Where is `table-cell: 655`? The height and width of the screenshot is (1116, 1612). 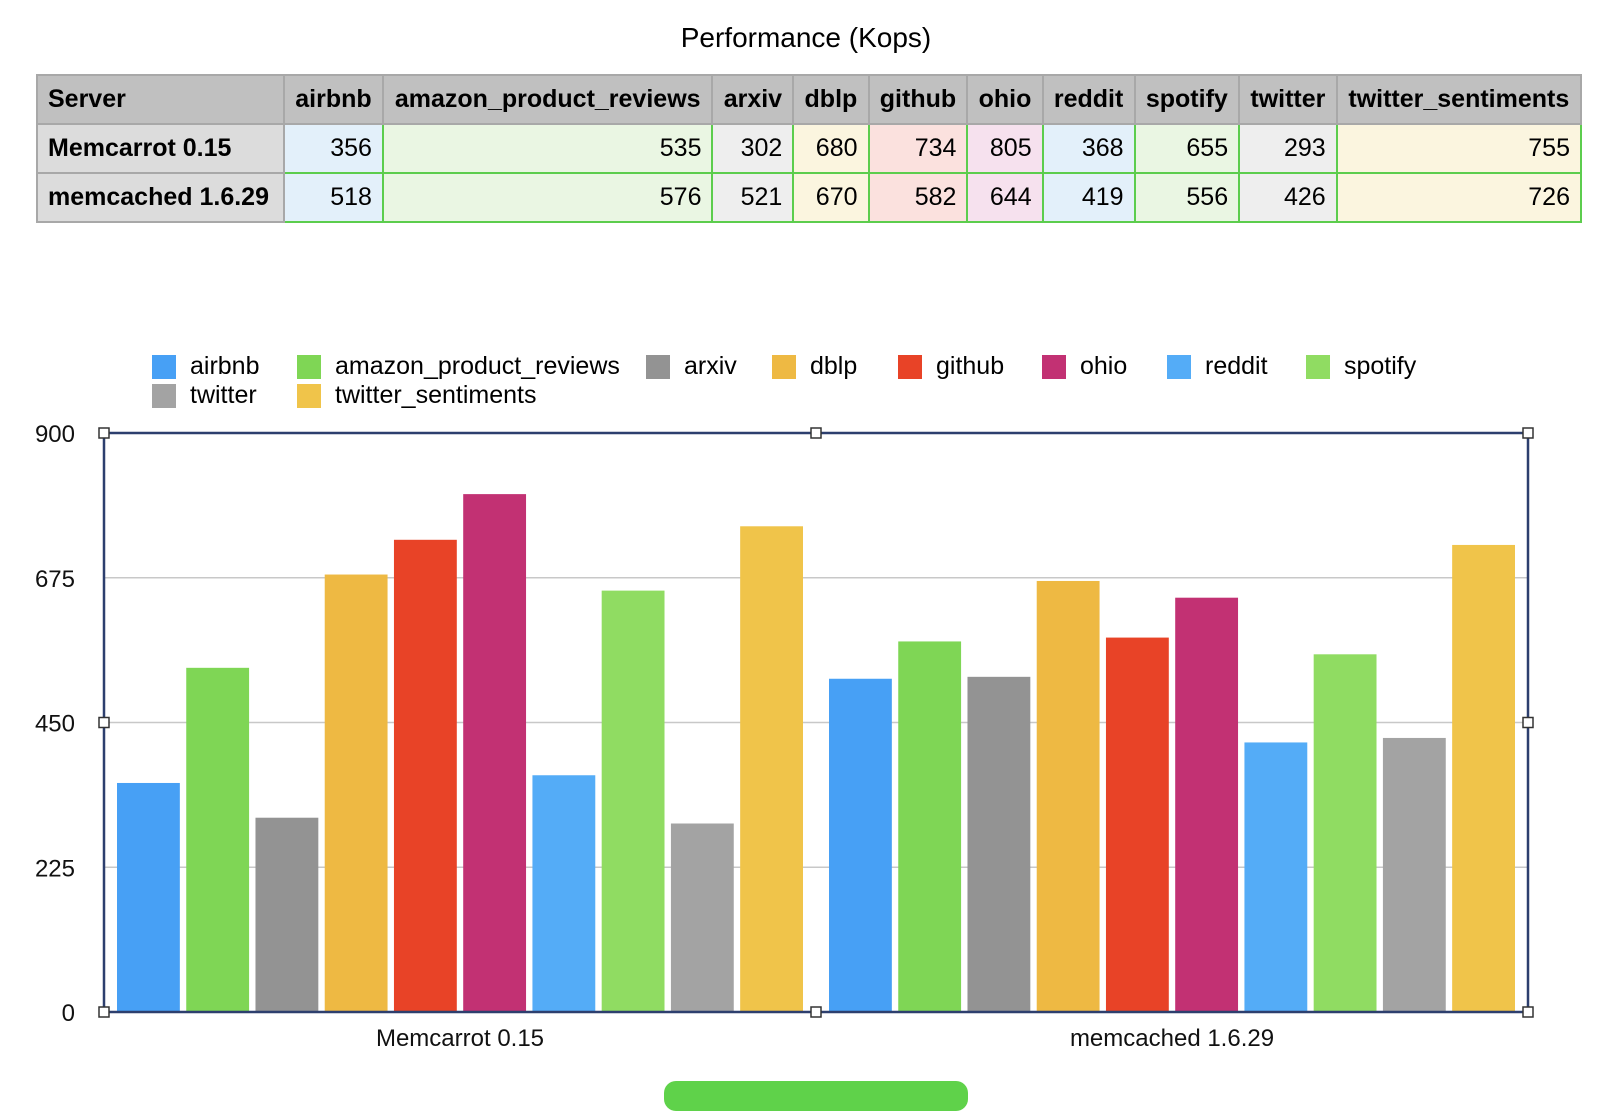 table-cell: 655 is located at coordinates (1187, 148).